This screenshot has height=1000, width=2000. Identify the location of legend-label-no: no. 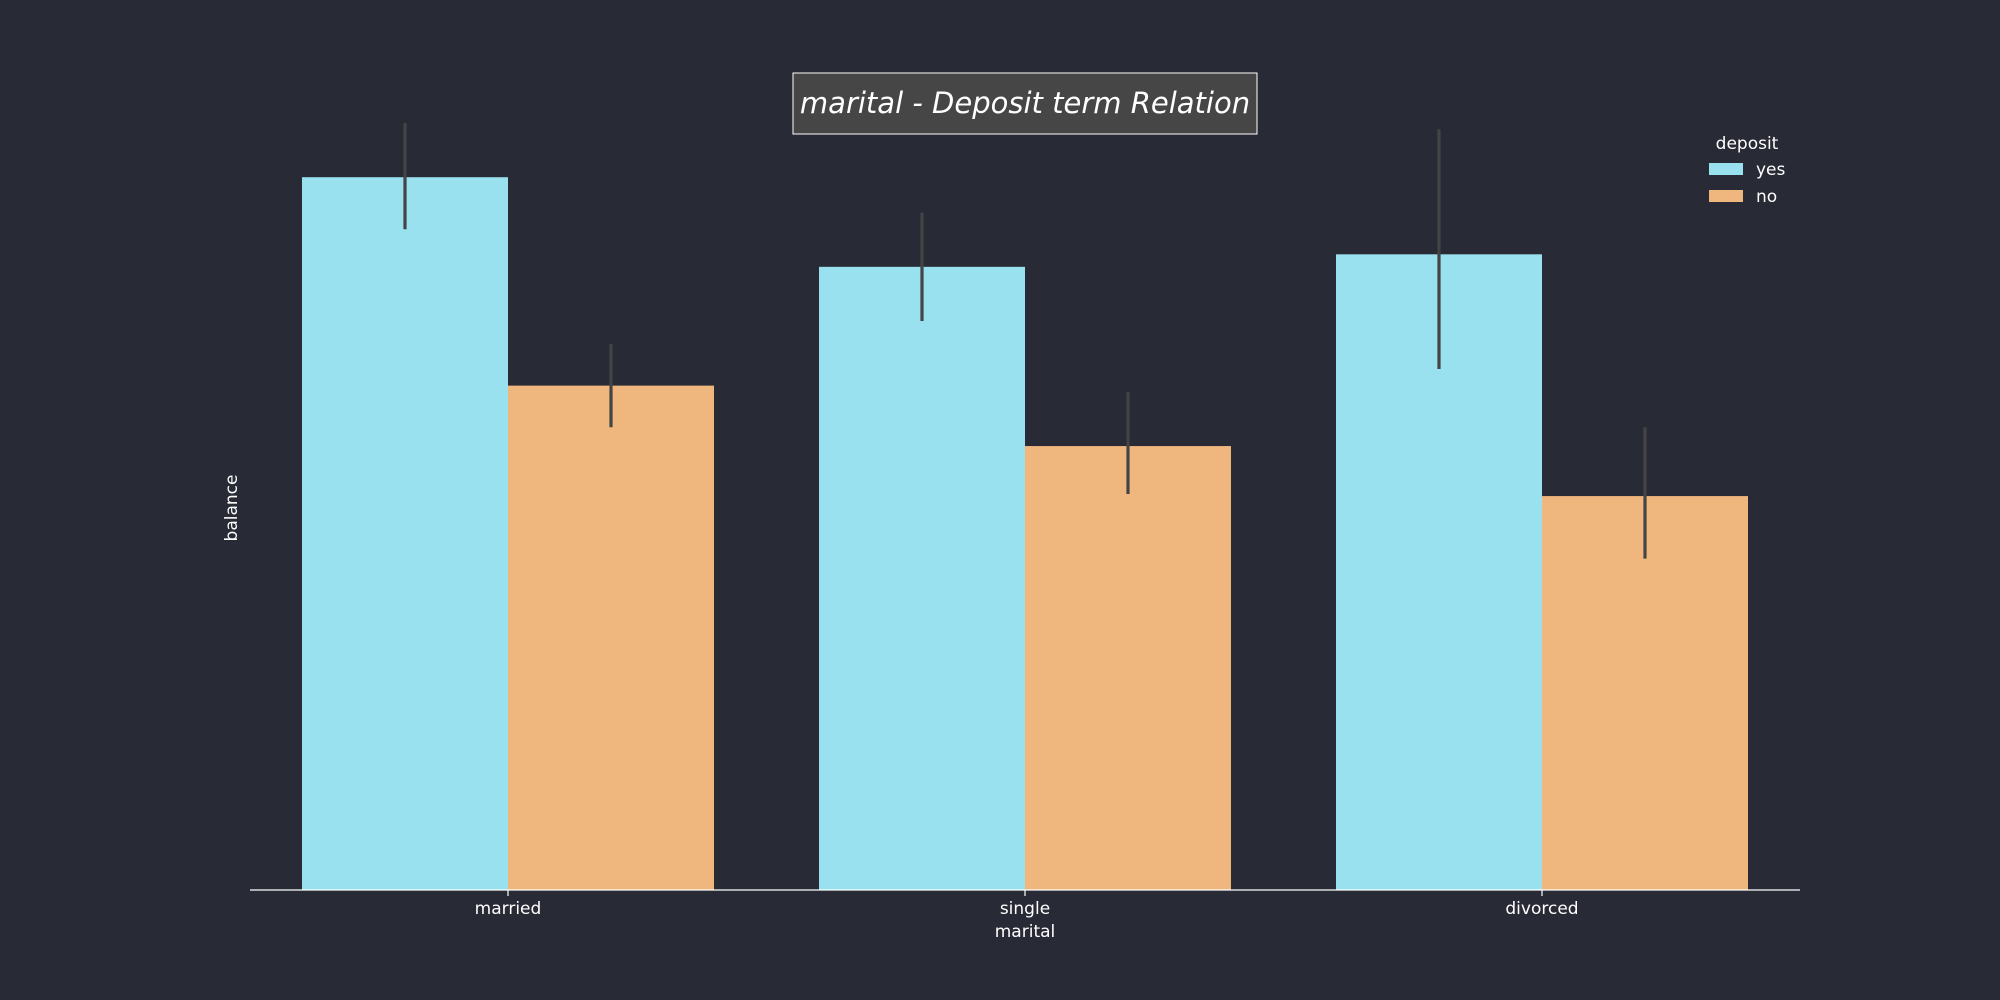
(1766, 197).